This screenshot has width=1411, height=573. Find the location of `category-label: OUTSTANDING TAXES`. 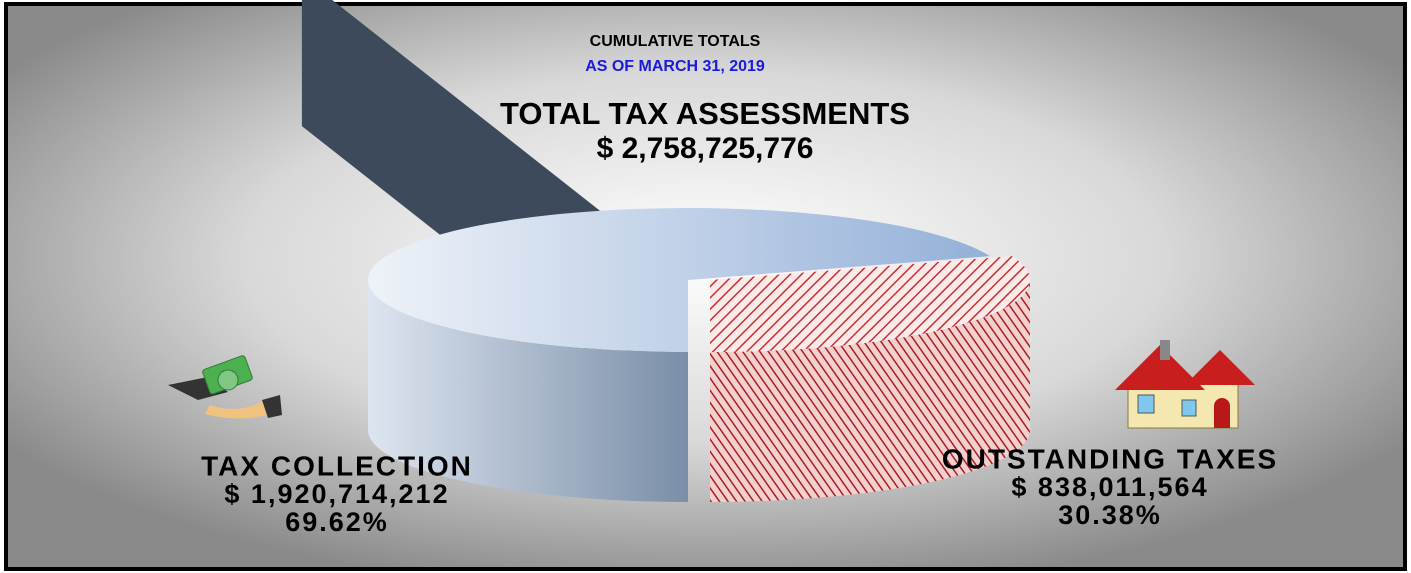

category-label: OUTSTANDING TAXES is located at coordinates (1110, 458).